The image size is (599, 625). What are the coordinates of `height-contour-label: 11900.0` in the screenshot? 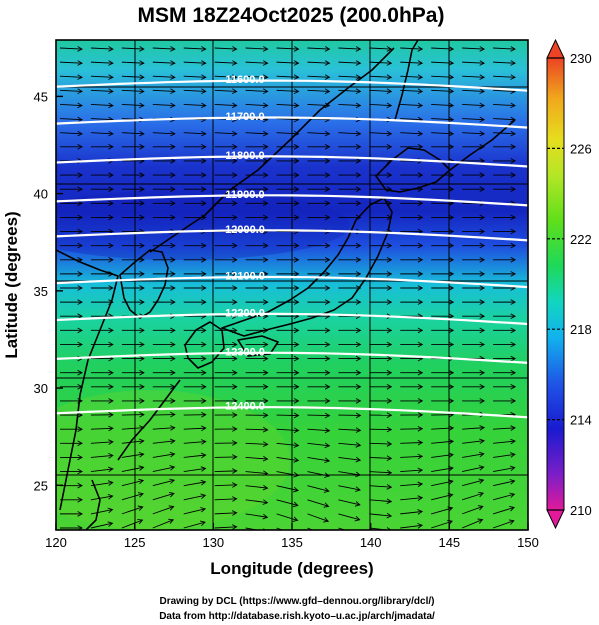 It's located at (244, 195).